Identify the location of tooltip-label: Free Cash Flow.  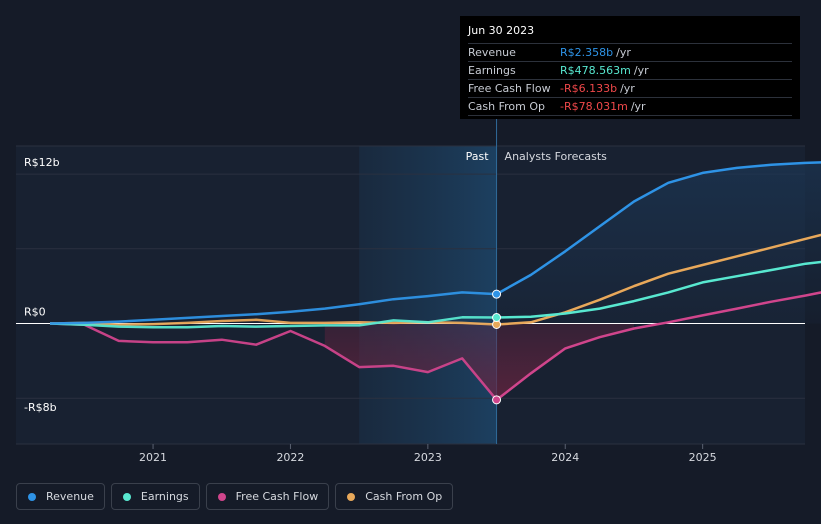
(509, 88).